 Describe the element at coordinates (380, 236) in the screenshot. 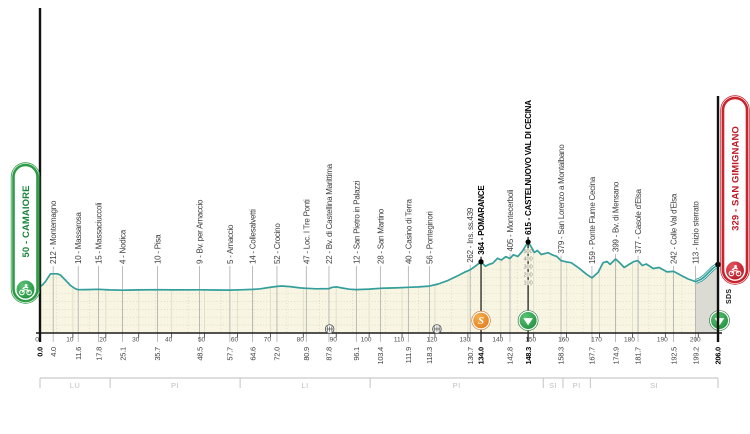

I see `waypoint-label: 28 - San Martino` at that location.